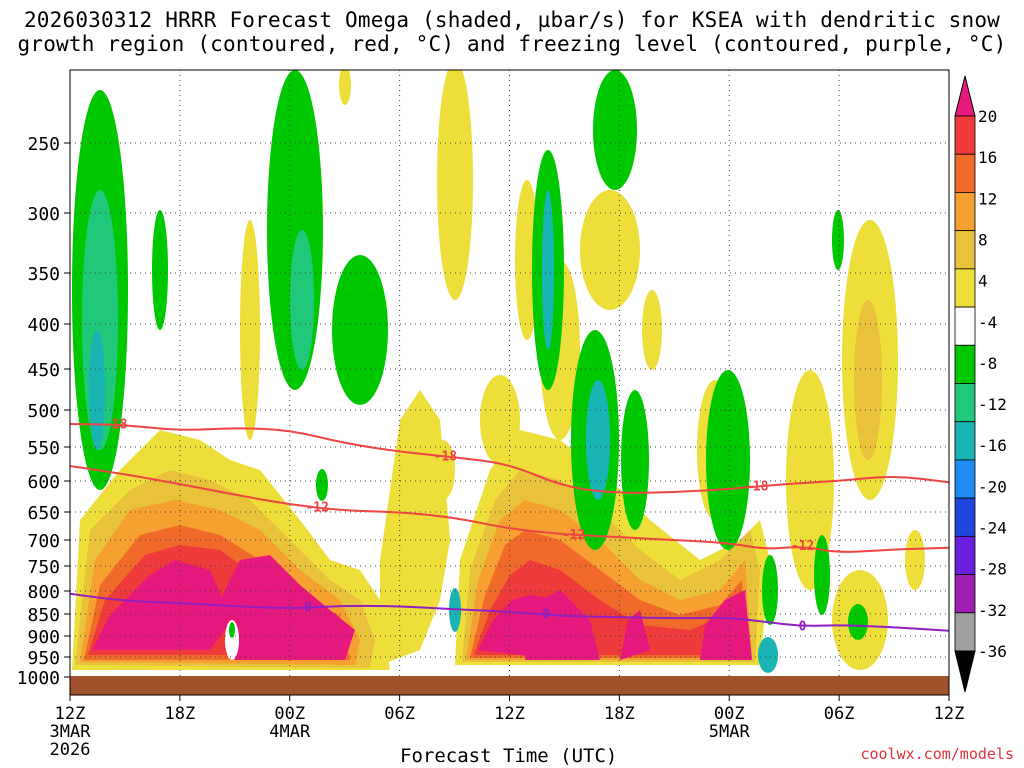  What do you see at coordinates (116, 425) in the screenshot?
I see `contour-label-minus18-0: -18` at bounding box center [116, 425].